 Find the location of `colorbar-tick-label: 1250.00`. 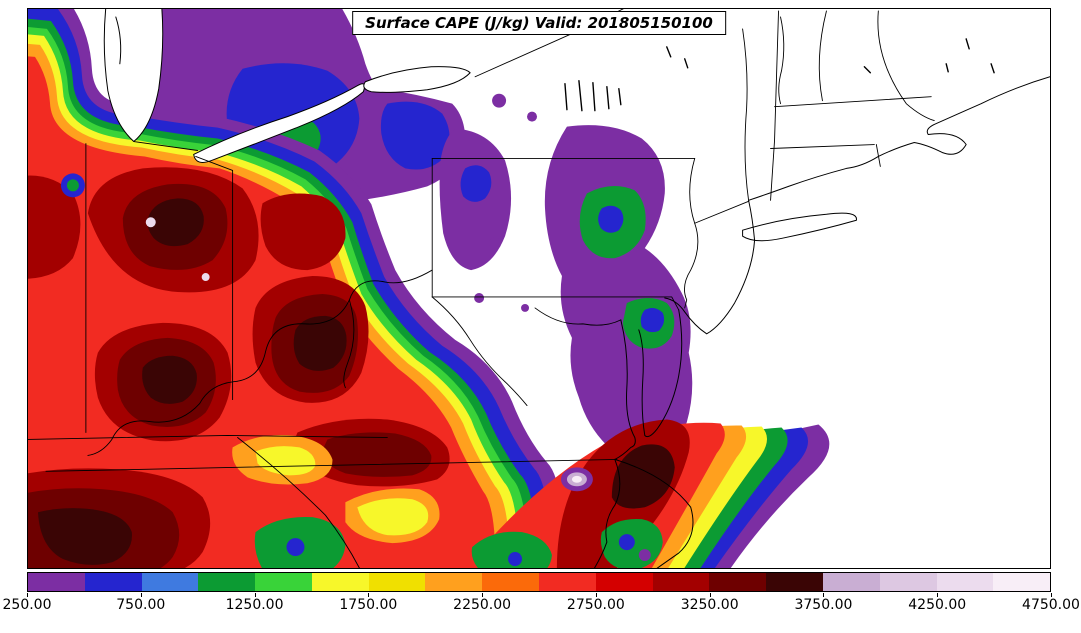

colorbar-tick-label: 1250.00 is located at coordinates (254, 605).